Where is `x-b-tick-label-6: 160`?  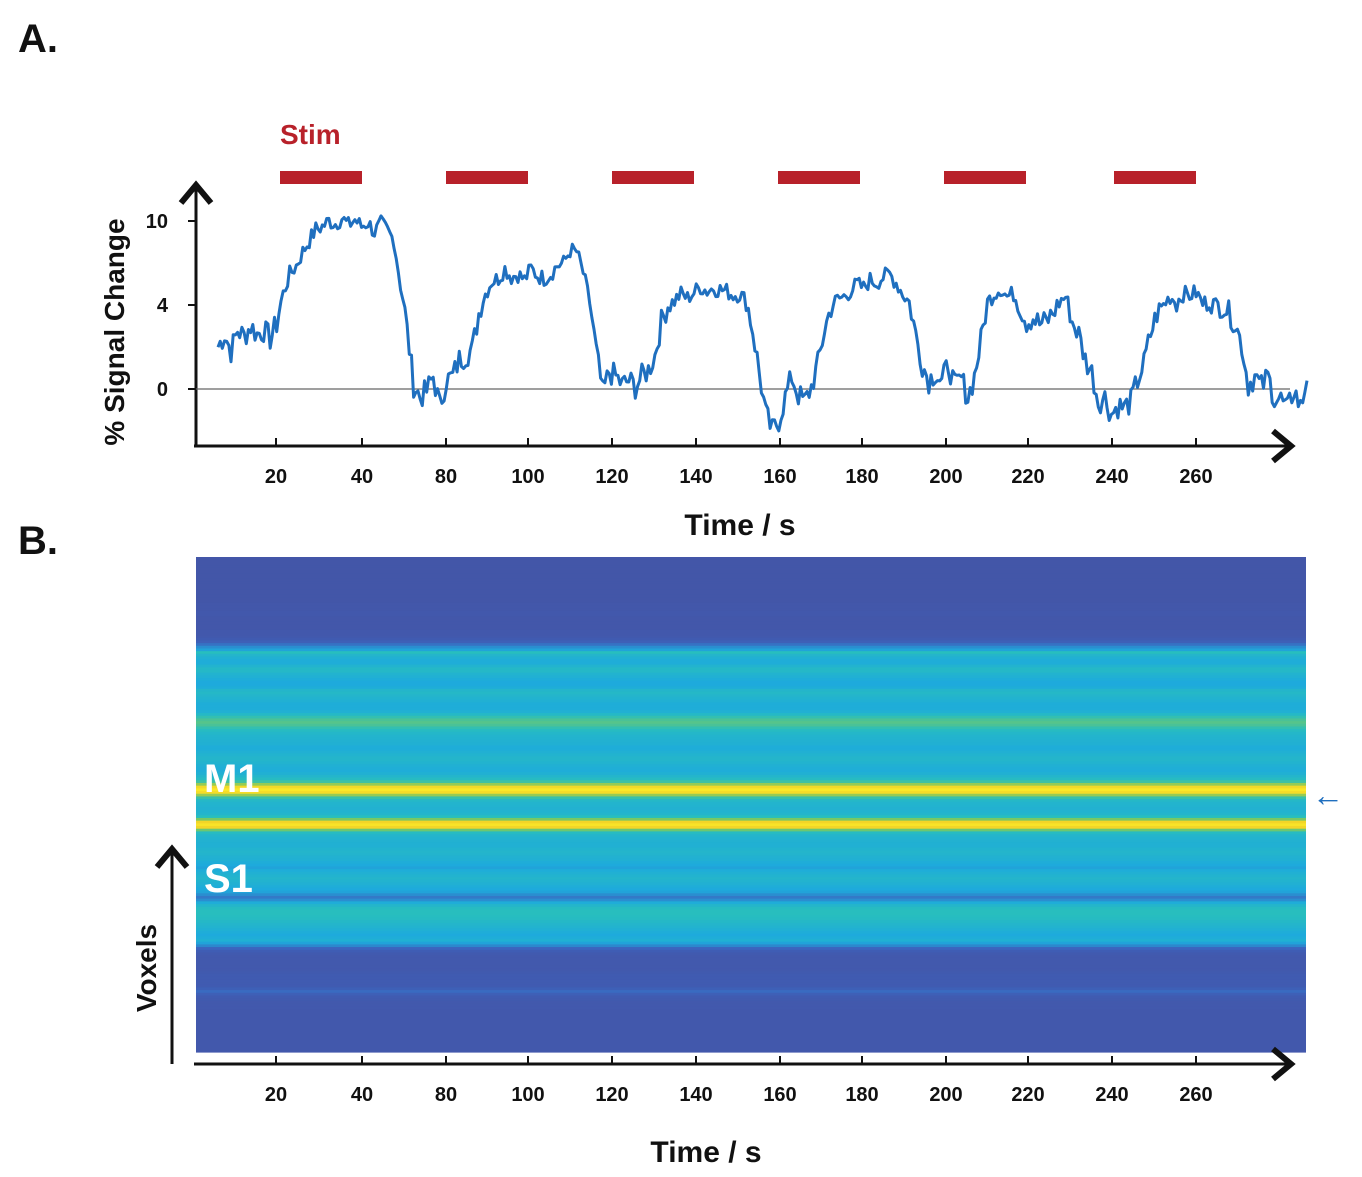
x-b-tick-label-6: 160 is located at coordinates (779, 1095).